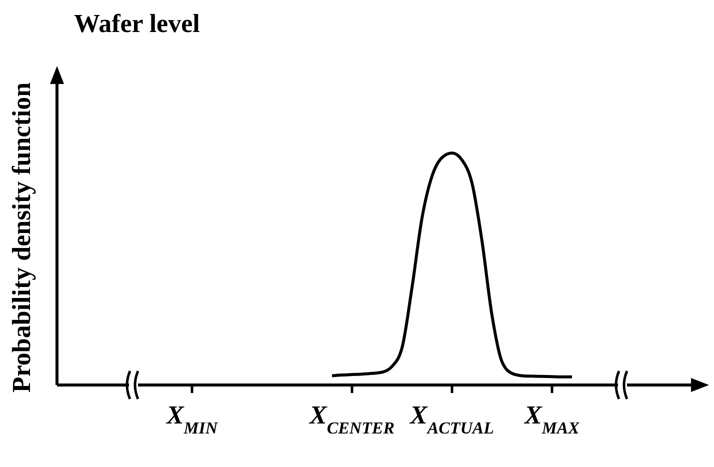 The width and height of the screenshot is (714, 467). What do you see at coordinates (351, 418) in the screenshot?
I see `x-tick-label: X$_{CENTER}$` at bounding box center [351, 418].